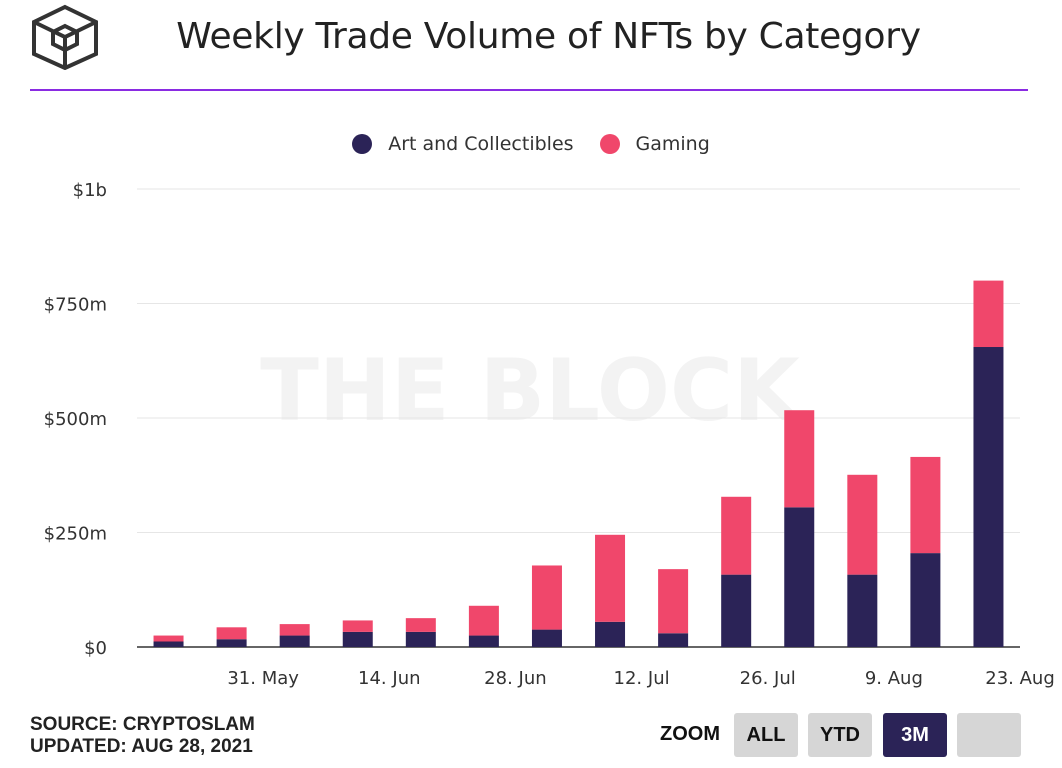  I want to click on y-axis-ticks: $0 $250m $500m $750m $1b, so click(75, 419).